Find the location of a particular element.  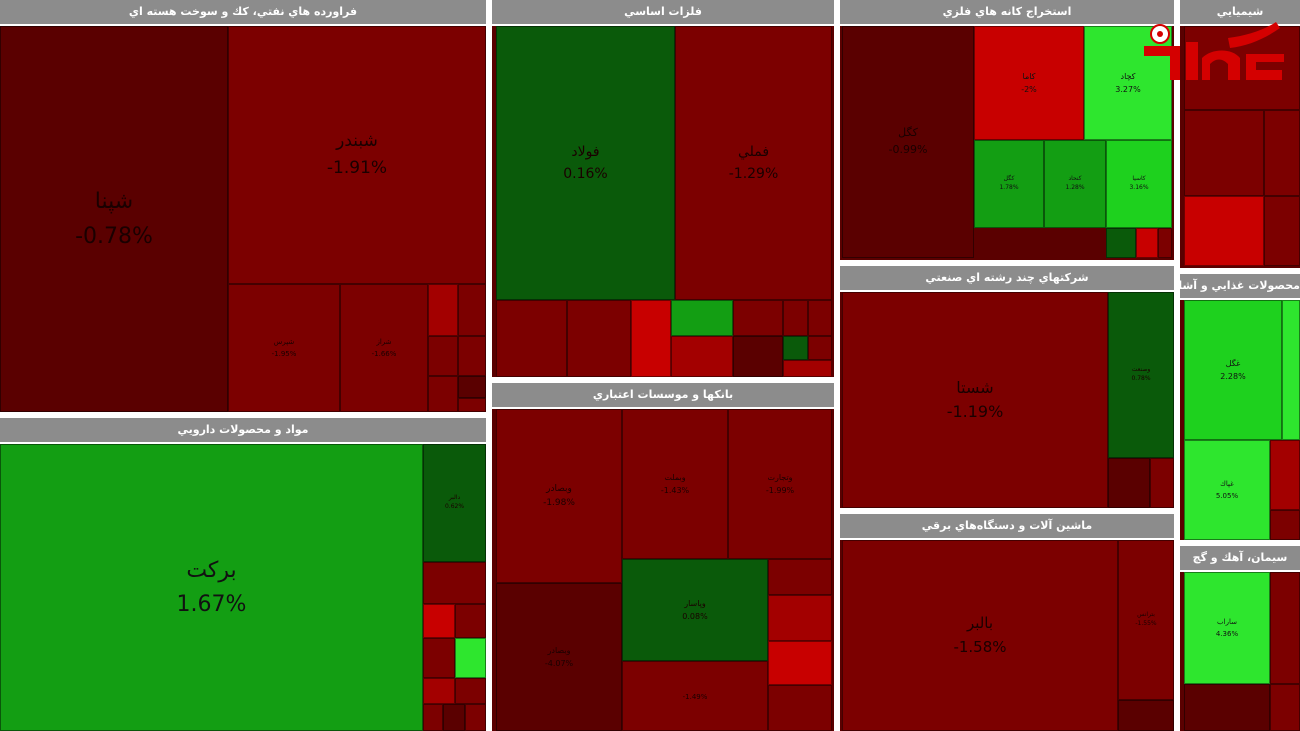

rokna-logo is located at coordinates (1214, 51).